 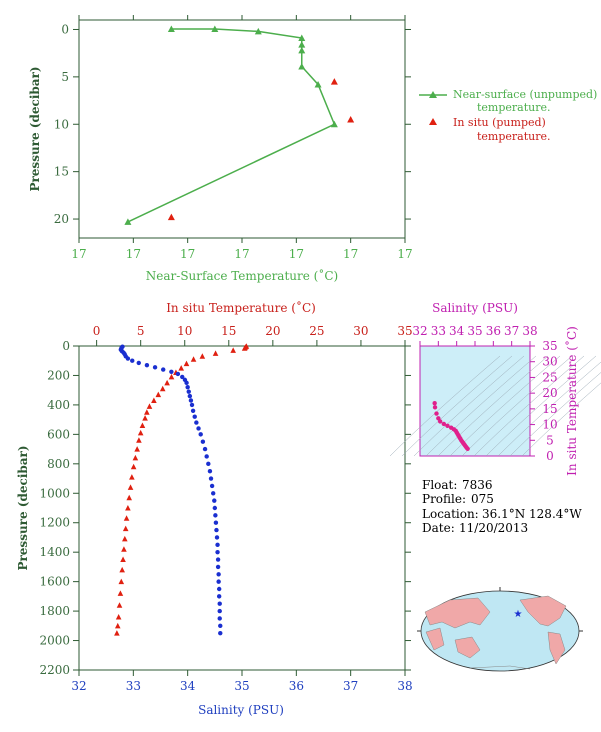 I want to click on ts-y-axis-label: In situ Temperature (˚C), so click(x=571, y=401).